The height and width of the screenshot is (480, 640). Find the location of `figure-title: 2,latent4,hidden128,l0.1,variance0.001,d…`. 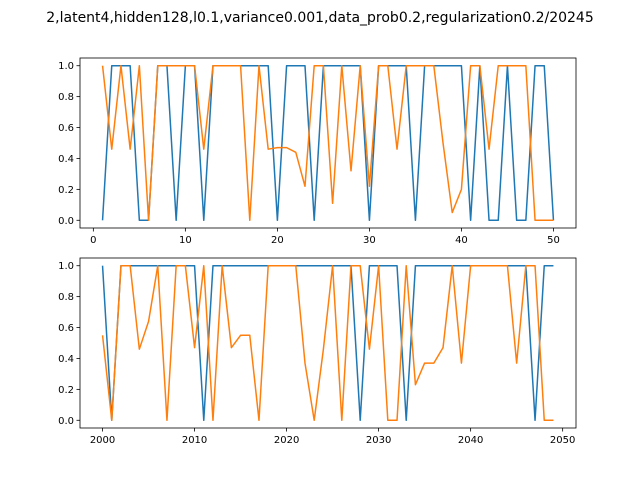

figure-title: 2,latent4,hidden128,l0.1,variance0.001,d… is located at coordinates (319, 18).